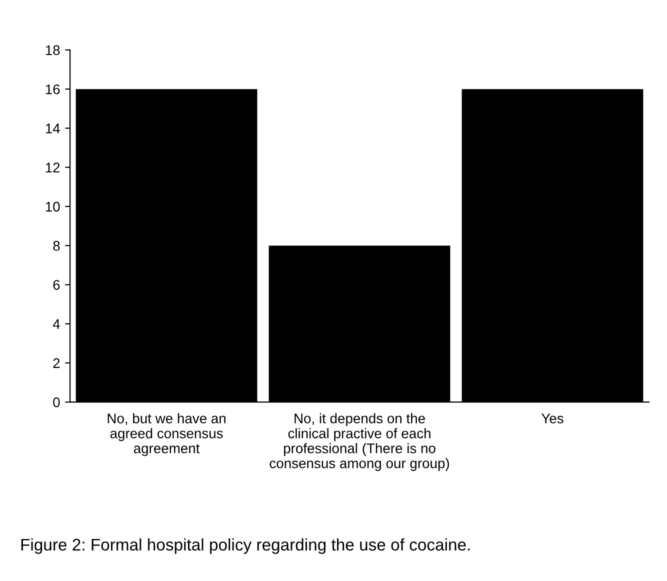  I want to click on y-tick-label: 14, so click(53, 129).